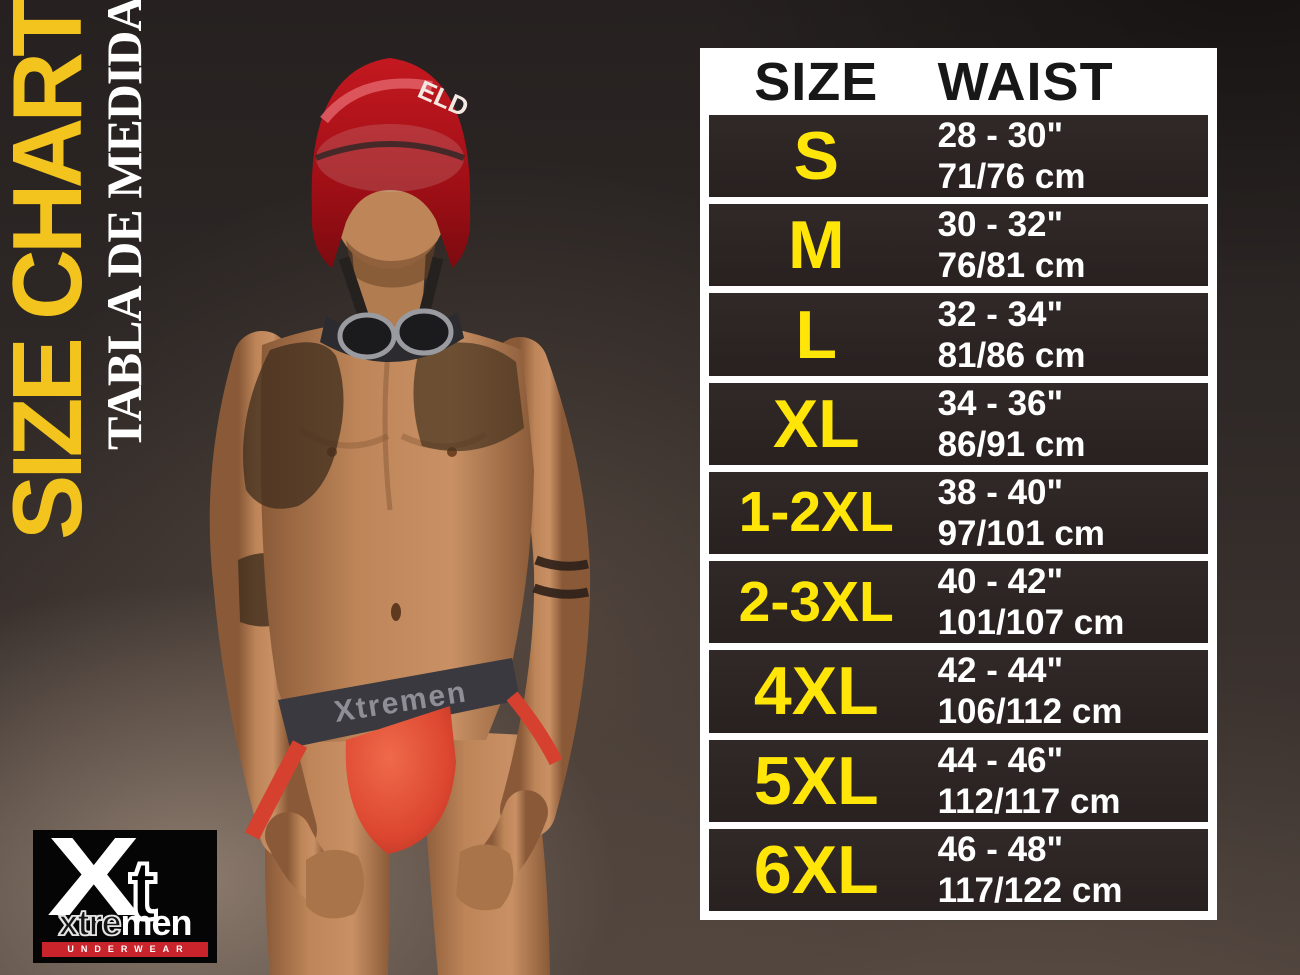  What do you see at coordinates (90, 922) in the screenshot?
I see `logo-word-xtre: xtre` at bounding box center [90, 922].